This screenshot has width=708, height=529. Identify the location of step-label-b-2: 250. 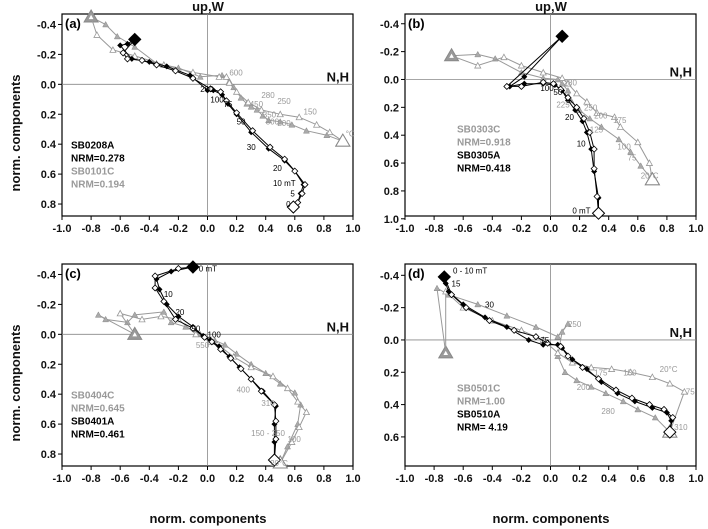
(591, 107).